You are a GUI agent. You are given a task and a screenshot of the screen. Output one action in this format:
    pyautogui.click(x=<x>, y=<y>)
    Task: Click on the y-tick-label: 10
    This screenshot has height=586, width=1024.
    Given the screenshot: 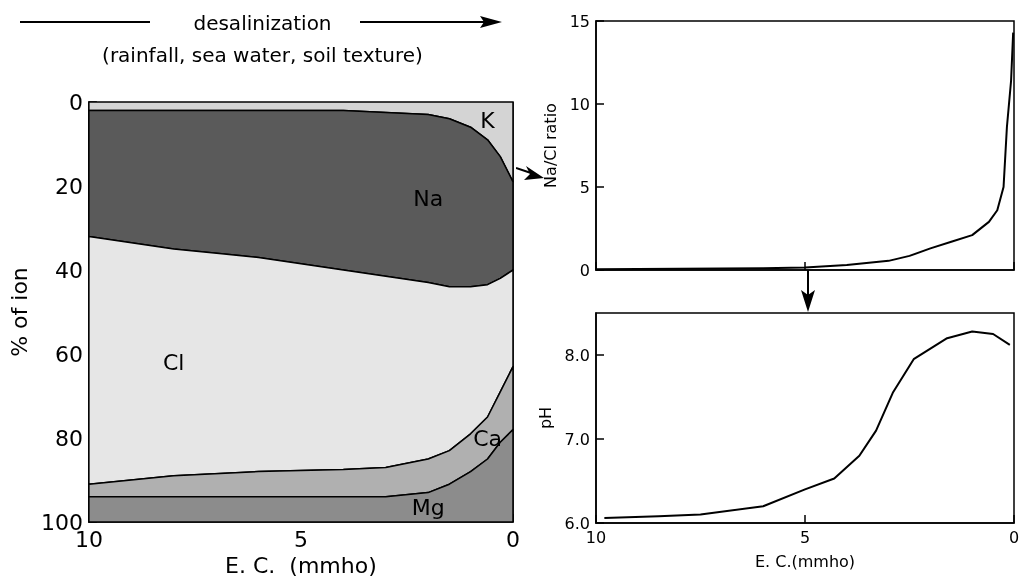 What is the action you would take?
    pyautogui.click(x=579, y=104)
    